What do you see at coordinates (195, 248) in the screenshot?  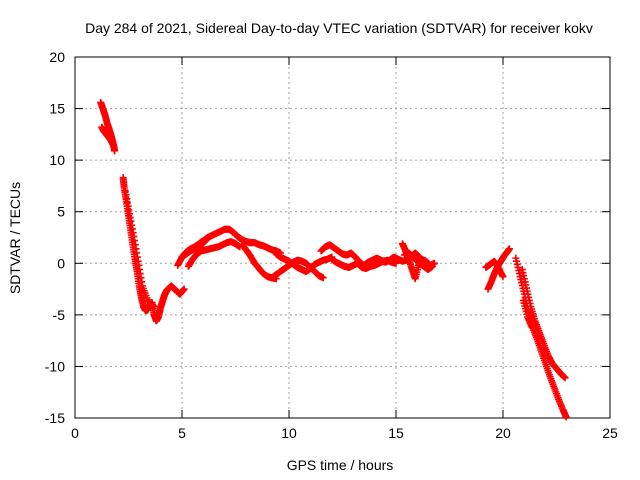 I see `series-arc-3c` at bounding box center [195, 248].